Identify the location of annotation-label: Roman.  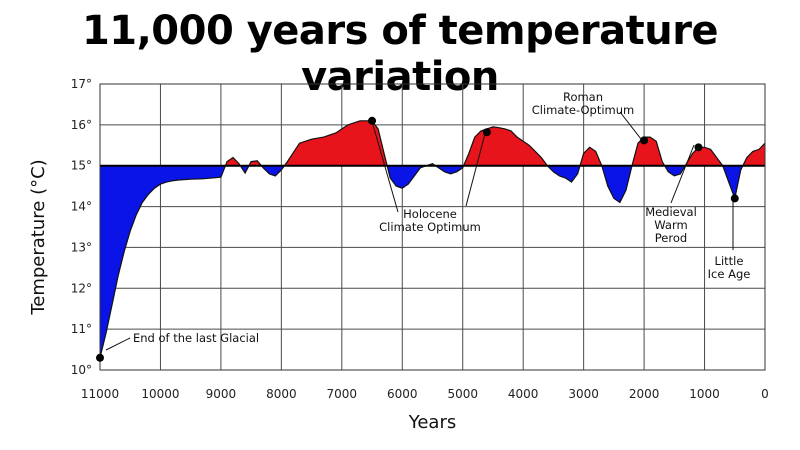
(583, 97).